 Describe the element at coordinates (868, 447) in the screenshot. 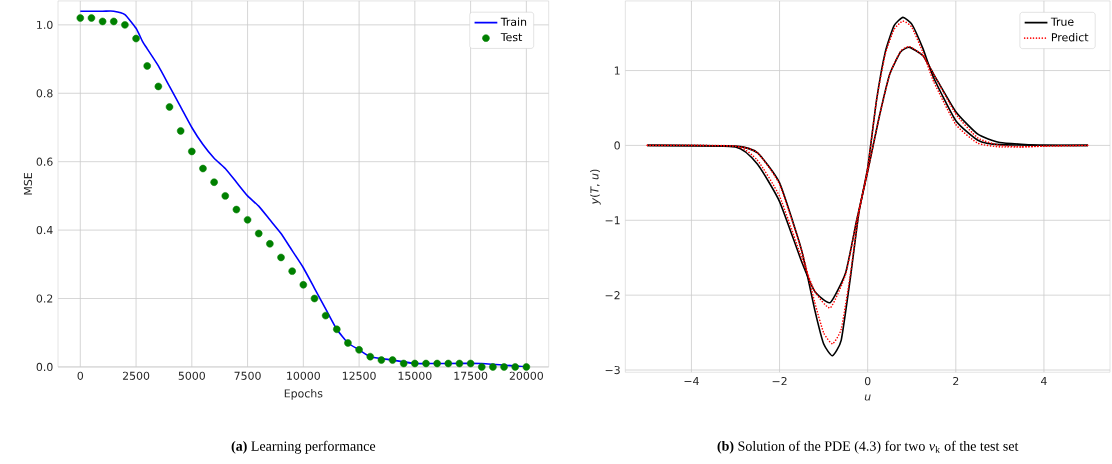

I see `text: (b) Solution of the PDE (4.3) for two ν$_{k}$ of the test set` at that location.